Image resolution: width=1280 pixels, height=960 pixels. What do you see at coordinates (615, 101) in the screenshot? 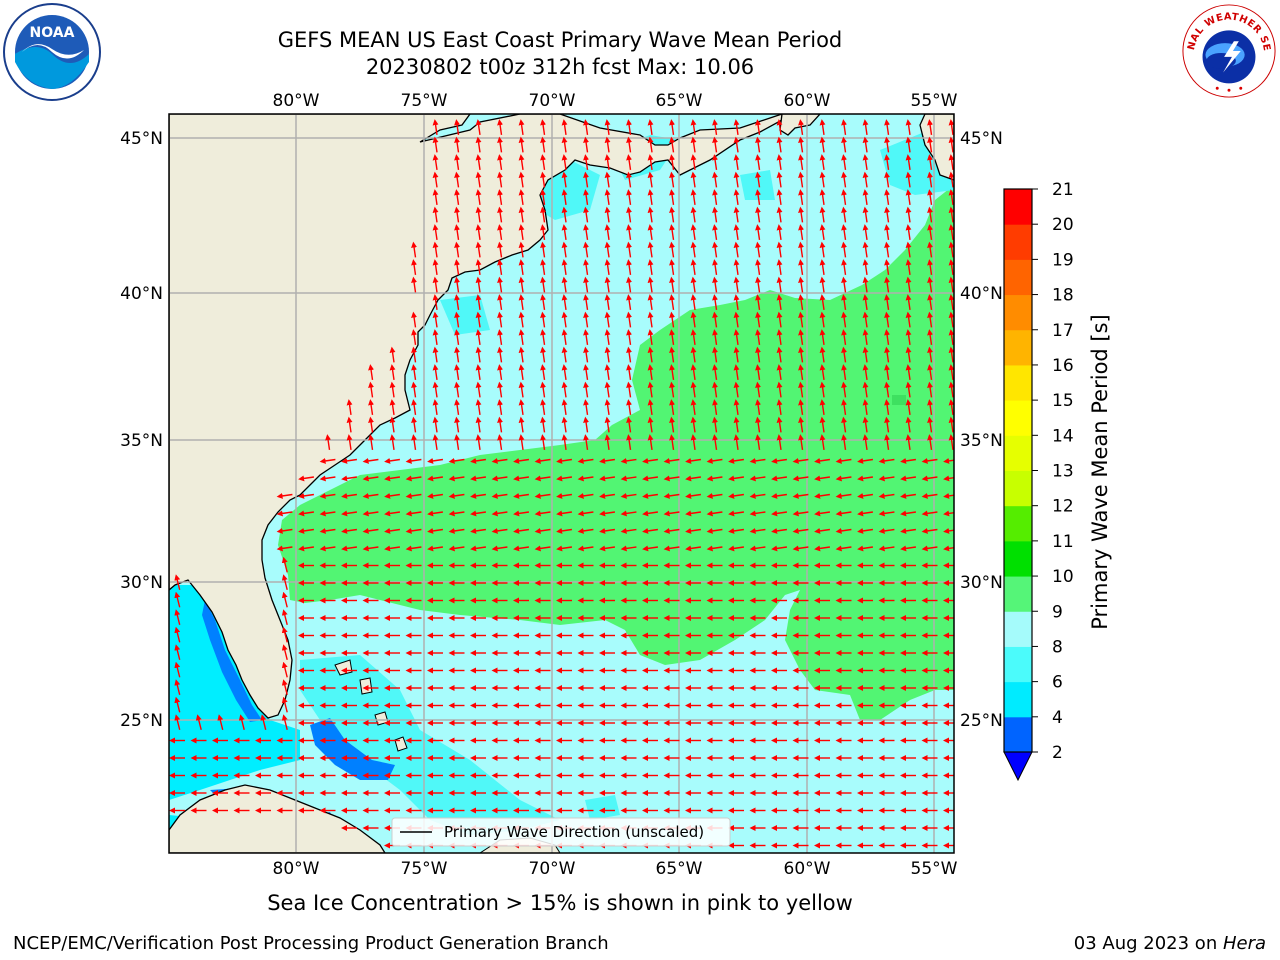
I see `lon-tick-labels-top: 80°W 75°W 70°W 65°W 60°W 55°W` at bounding box center [615, 101].